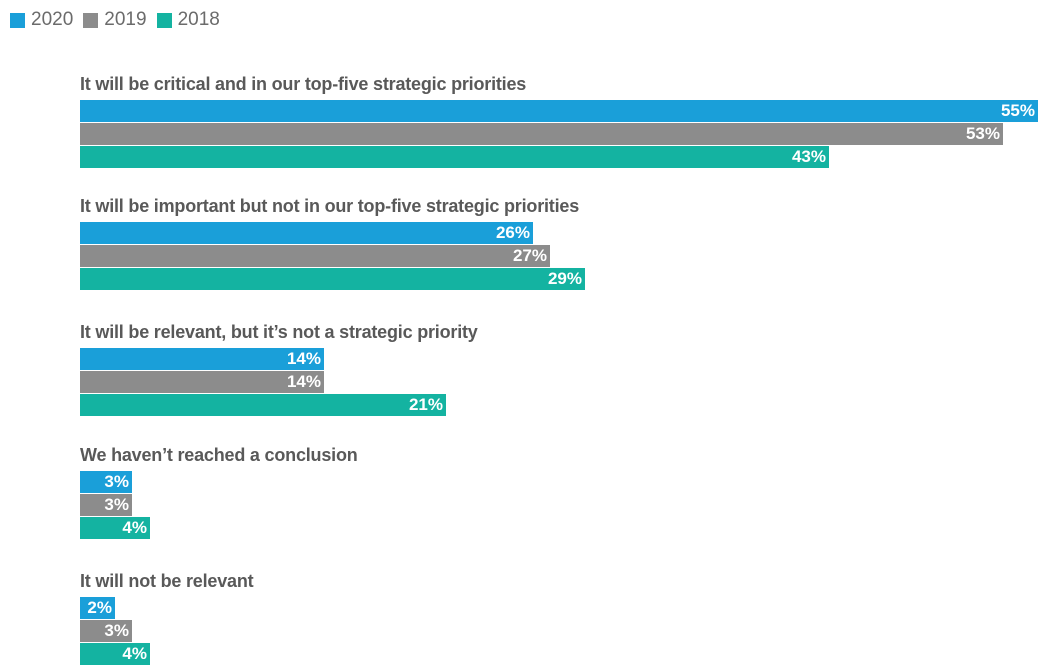 This screenshot has height=665, width=1042. What do you see at coordinates (315, 256) in the screenshot?
I see `bar-2019-2: 27%` at bounding box center [315, 256].